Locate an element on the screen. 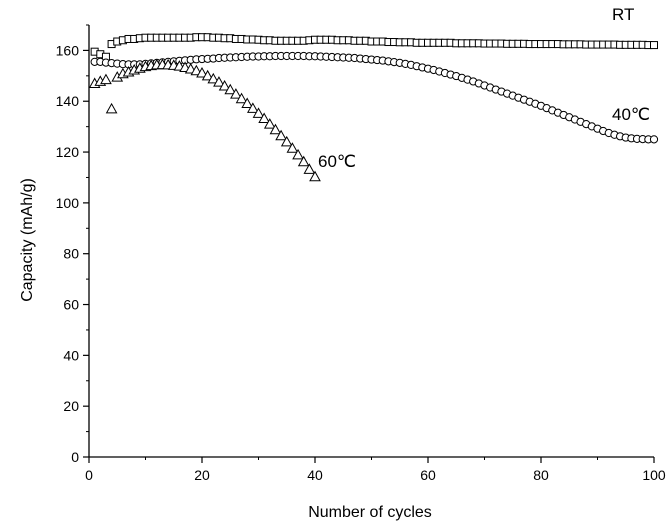 The height and width of the screenshot is (522, 668). circle-marker is located at coordinates (654, 139).